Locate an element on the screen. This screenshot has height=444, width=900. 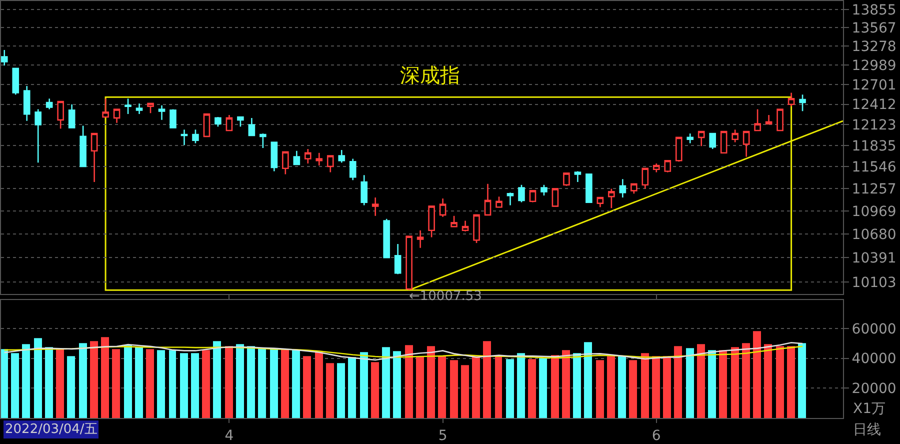
x-tick-label: 6 is located at coordinates (656, 436).